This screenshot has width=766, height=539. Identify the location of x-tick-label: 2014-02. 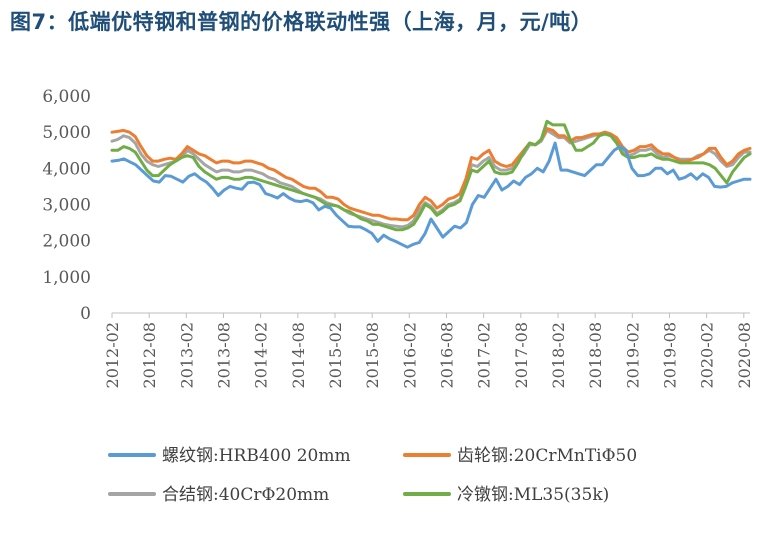
(261, 355).